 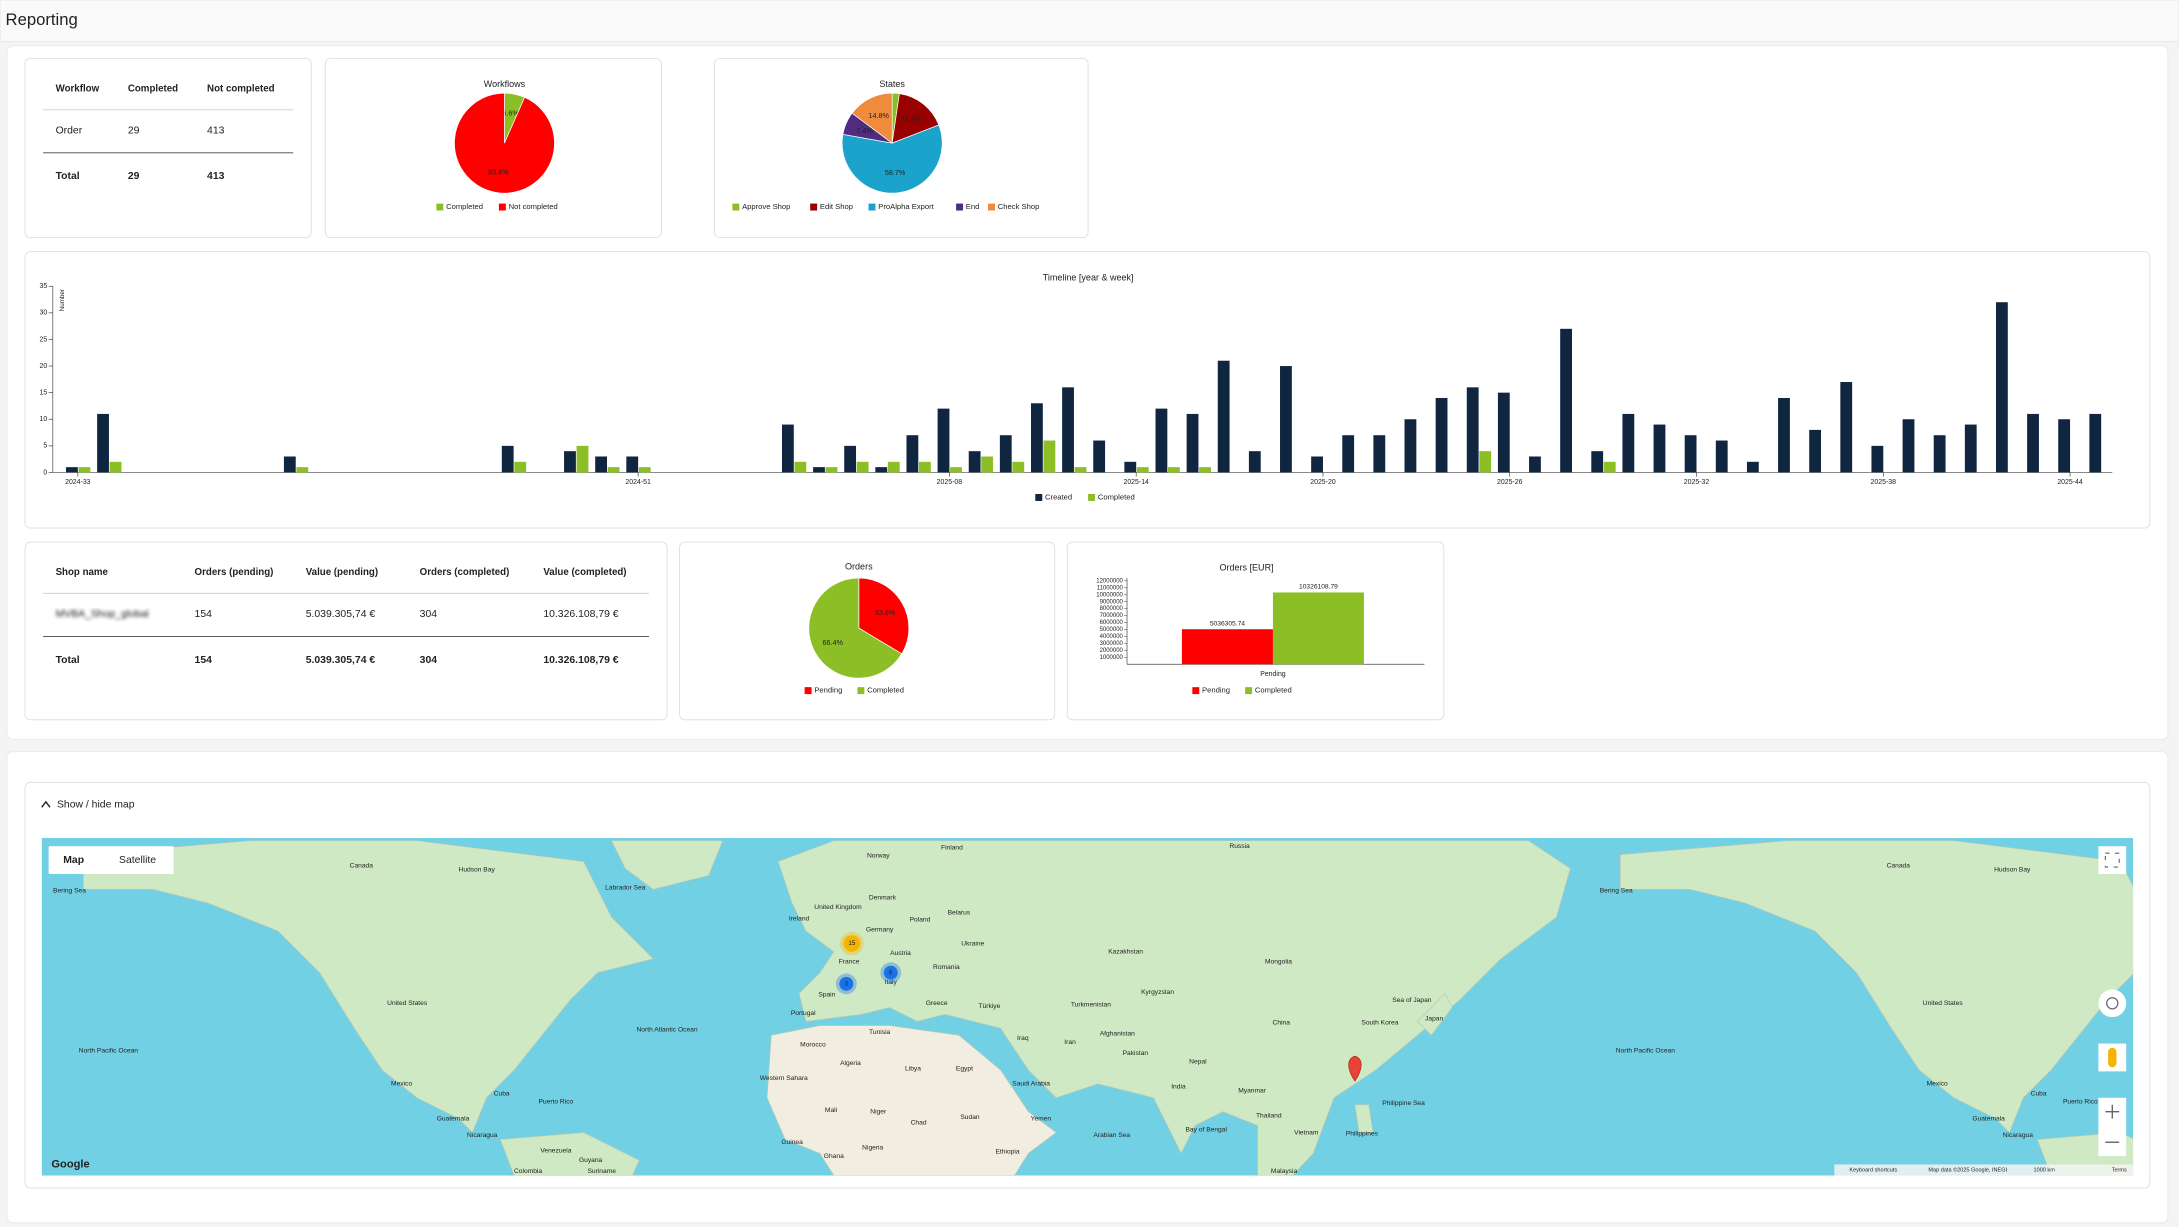 What do you see at coordinates (900, 953) in the screenshot?
I see `map-label: Austria` at bounding box center [900, 953].